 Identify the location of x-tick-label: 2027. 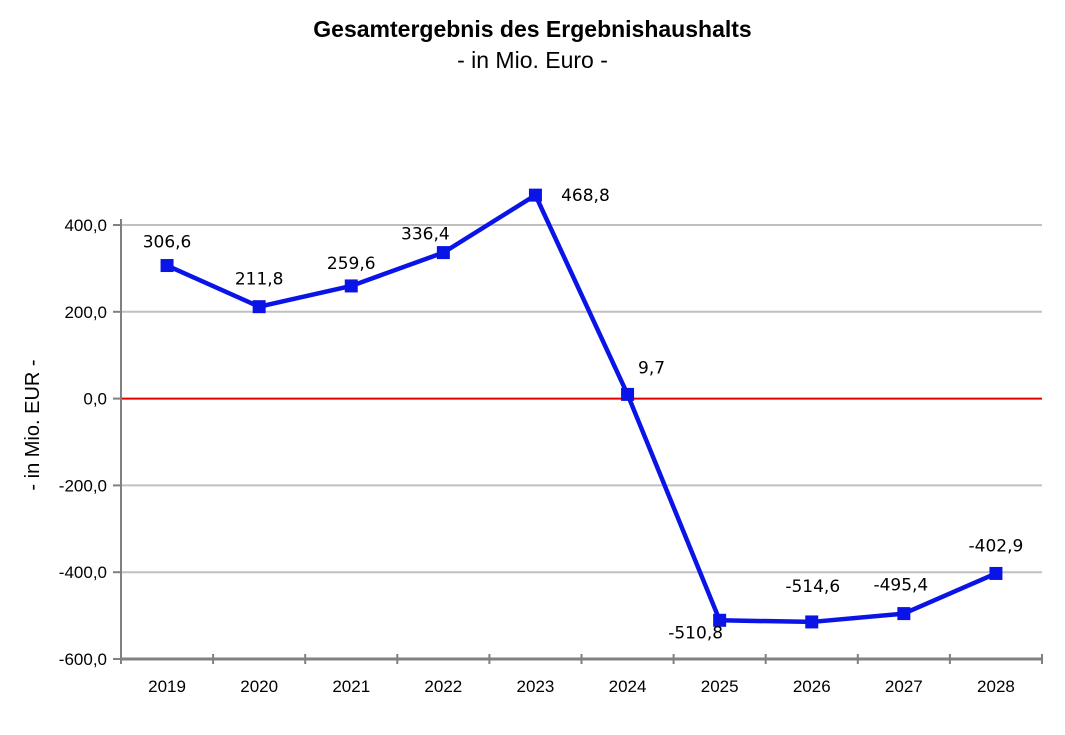
(904, 686).